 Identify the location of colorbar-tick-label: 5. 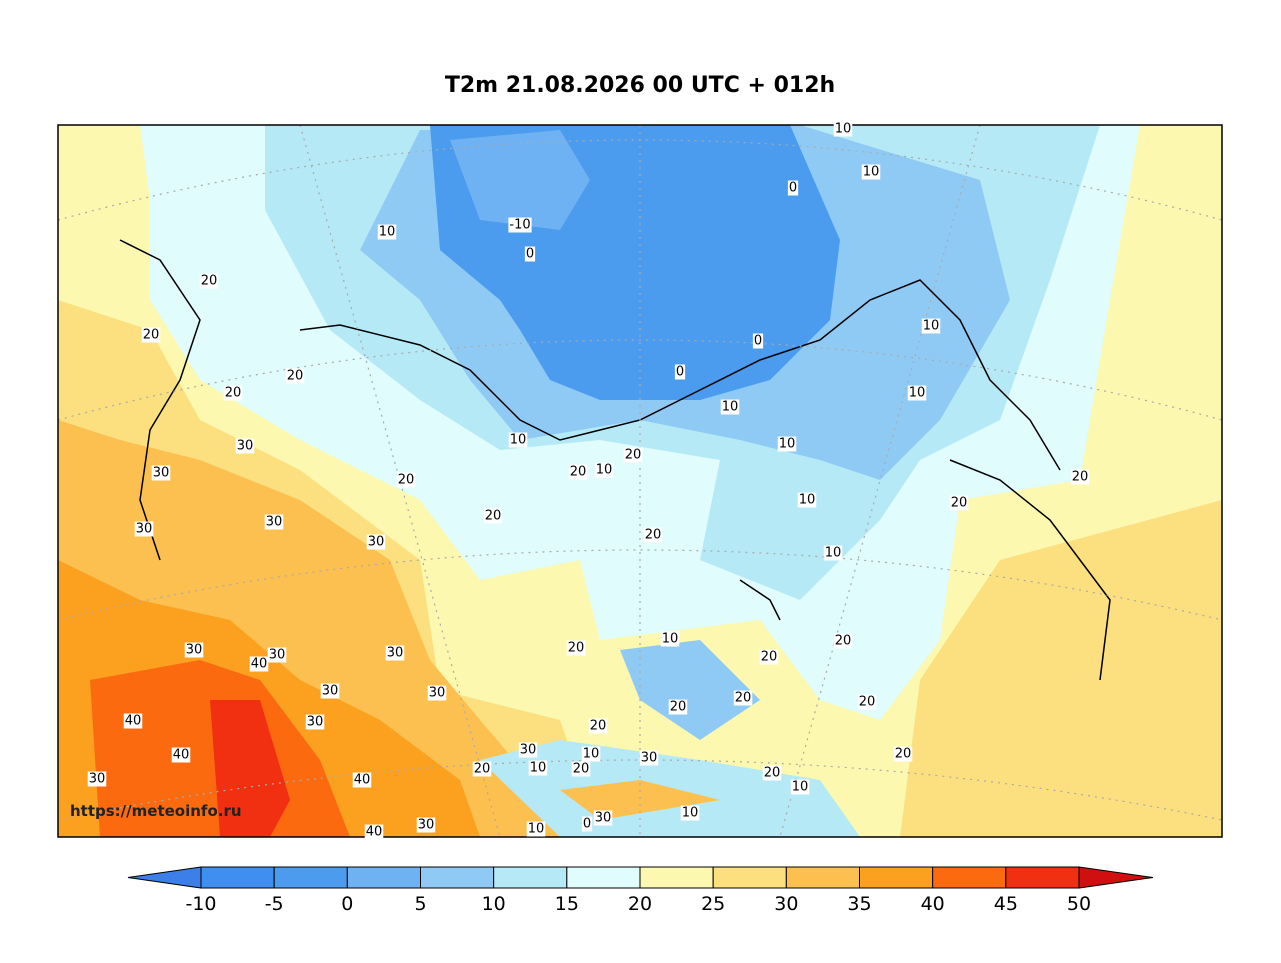
(420, 904).